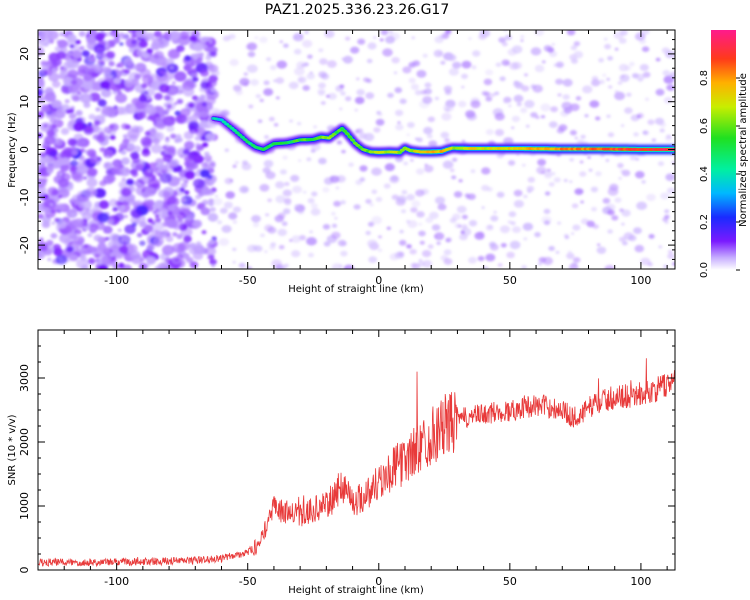 Image resolution: width=750 pixels, height=600 pixels. Describe the element at coordinates (378, 280) in the screenshot. I see `x-tick-label: 0` at that location.